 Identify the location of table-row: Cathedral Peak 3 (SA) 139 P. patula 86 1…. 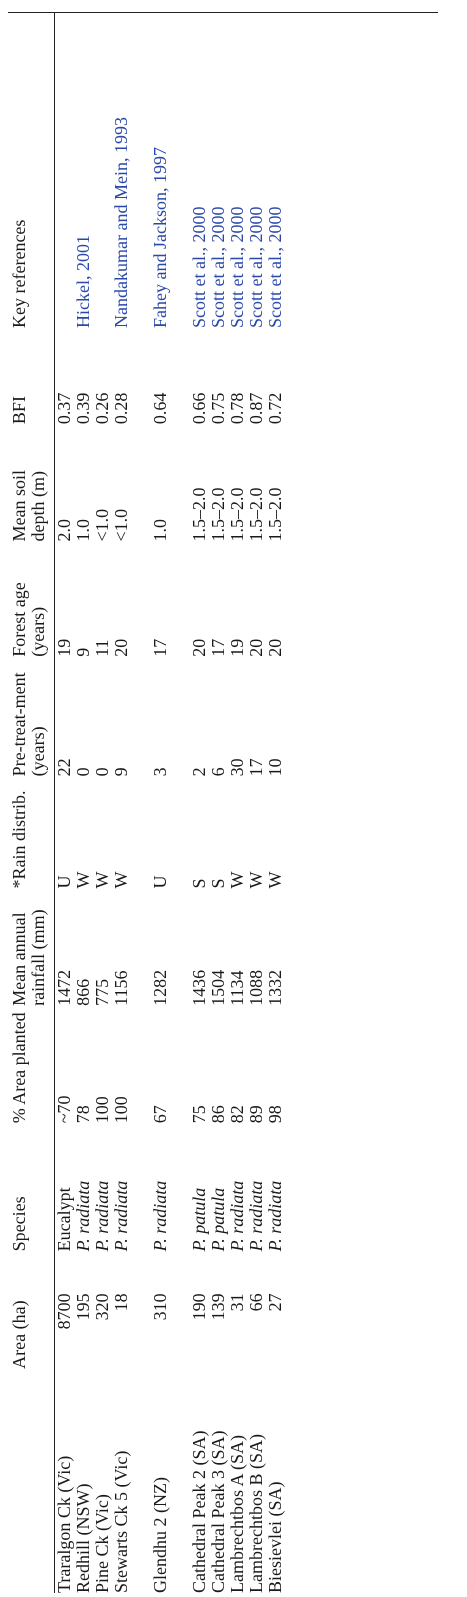
(218, 803).